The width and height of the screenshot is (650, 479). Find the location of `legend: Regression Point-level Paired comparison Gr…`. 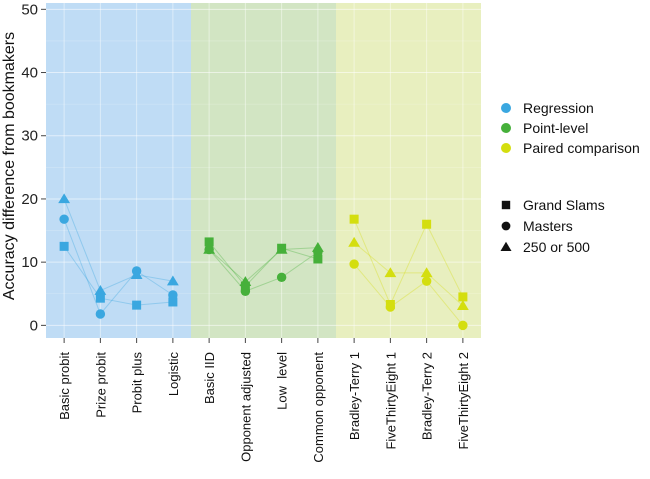

legend: Regression Point-level Paired comparison Gr… is located at coordinates (570, 177).